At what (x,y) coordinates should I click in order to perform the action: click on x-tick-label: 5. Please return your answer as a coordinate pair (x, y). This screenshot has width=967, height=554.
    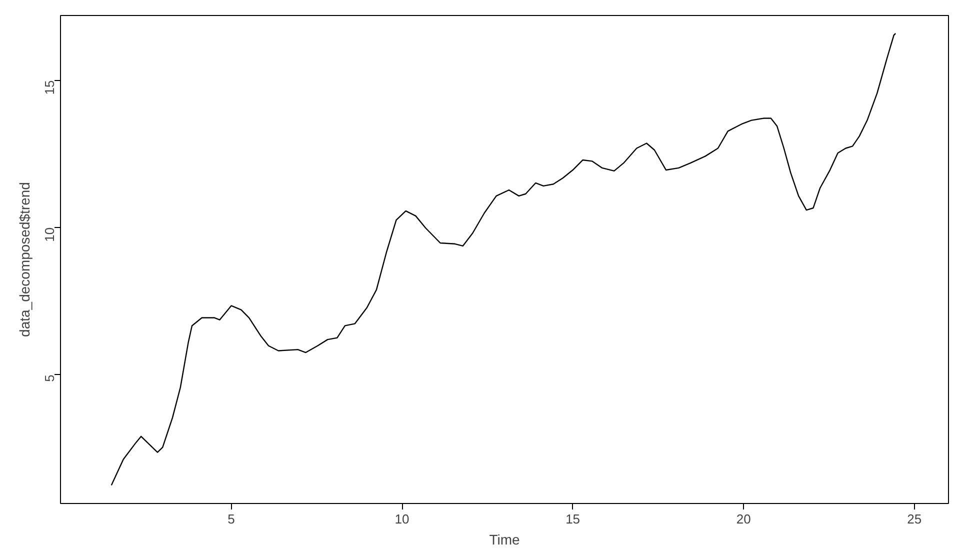
    Looking at the image, I should click on (231, 519).